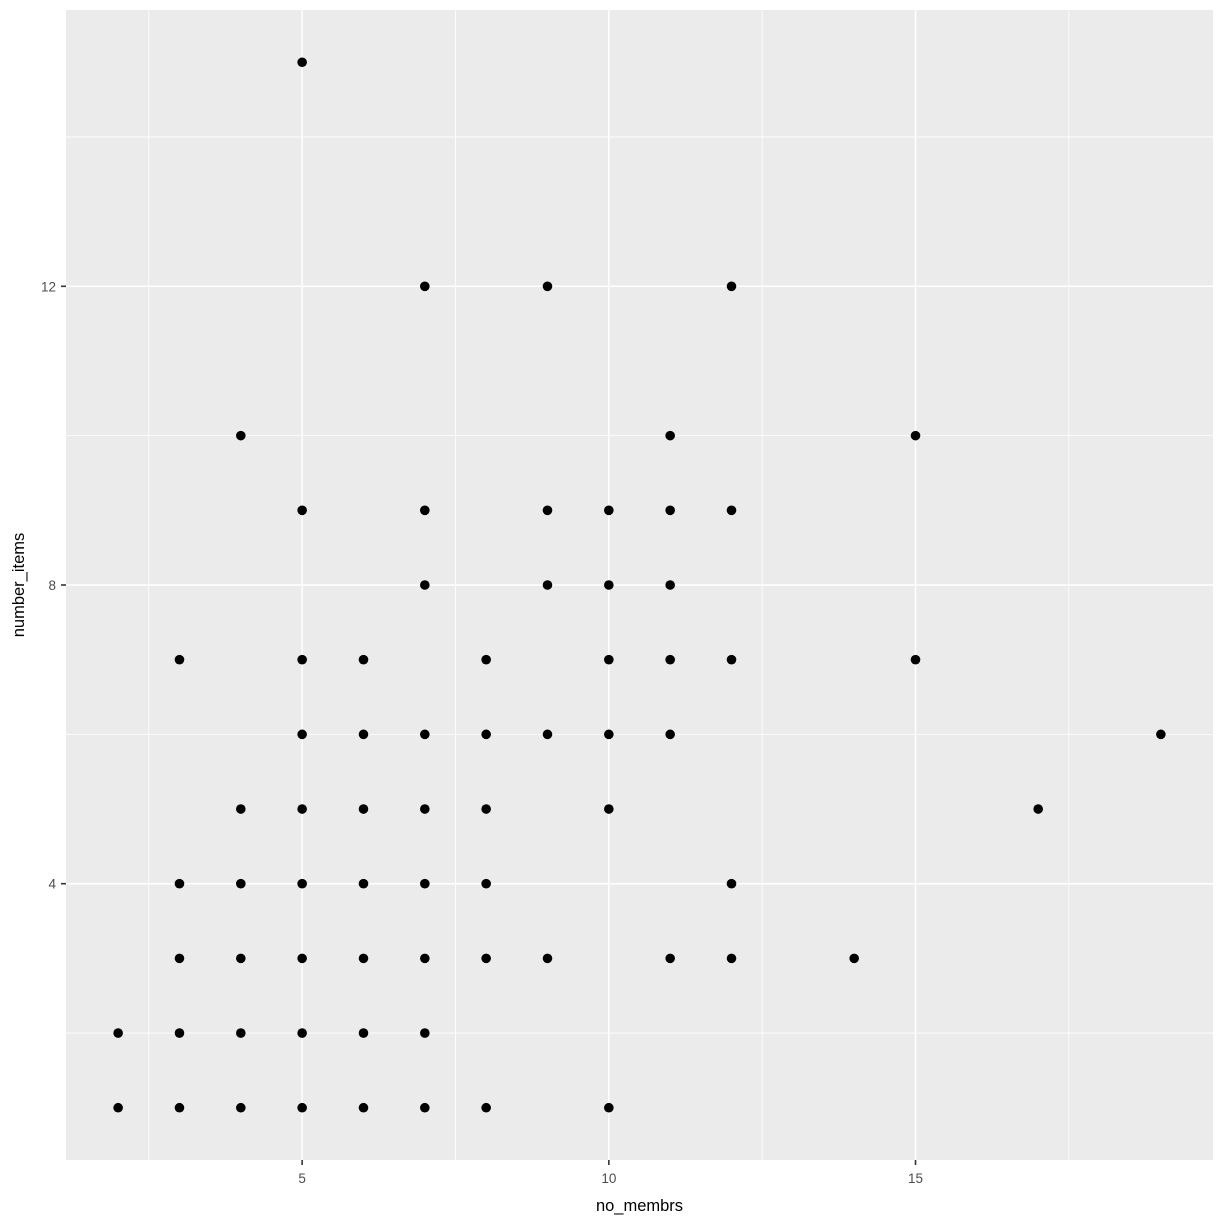  I want to click on x-tick-label: 10, so click(608, 1178).